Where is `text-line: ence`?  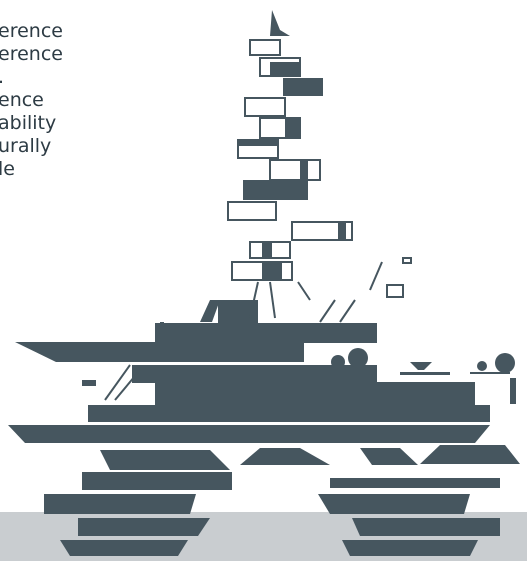
text-line: ence is located at coordinates (22, 100).